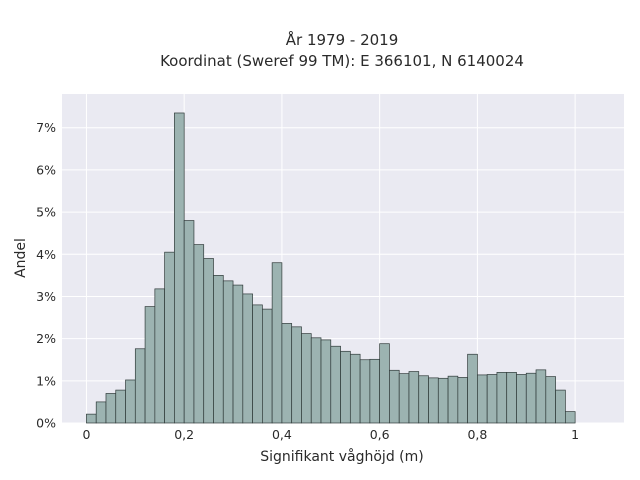  What do you see at coordinates (46, 254) in the screenshot?
I see `y-tick-label: 4%` at bounding box center [46, 254].